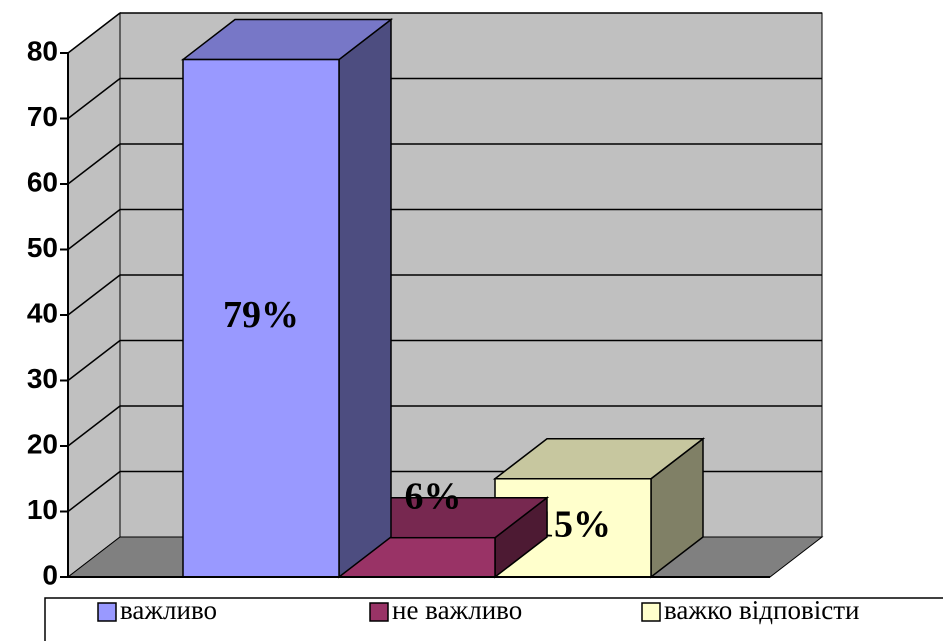 Image resolution: width=943 pixels, height=641 pixels. I want to click on y-tick-label: 50, so click(42, 247).